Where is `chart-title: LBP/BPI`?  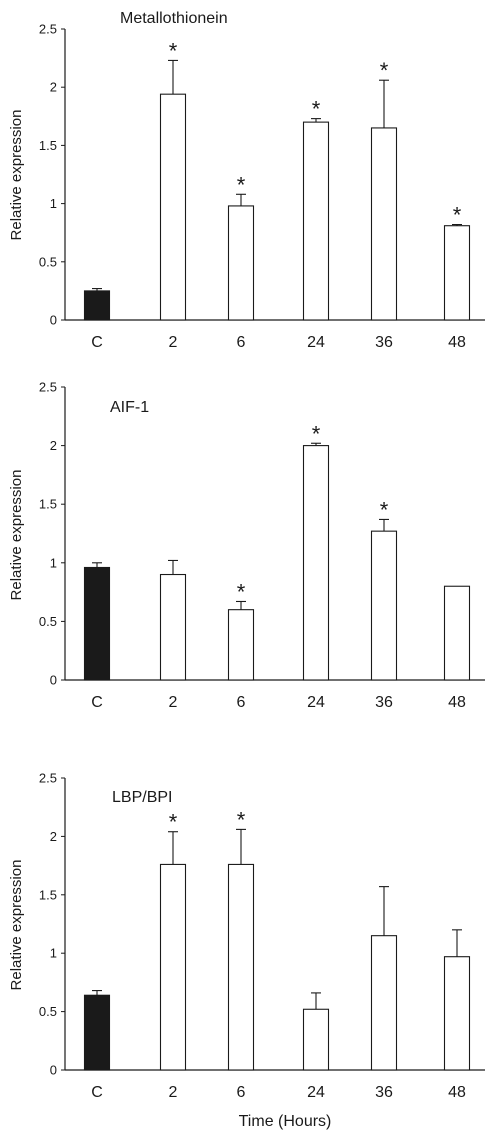
chart-title: LBP/BPI is located at coordinates (142, 797).